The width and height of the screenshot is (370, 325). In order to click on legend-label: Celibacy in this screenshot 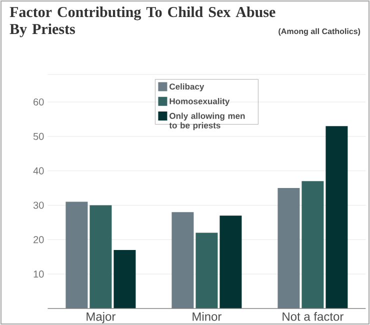, I will do `click(187, 87)`.